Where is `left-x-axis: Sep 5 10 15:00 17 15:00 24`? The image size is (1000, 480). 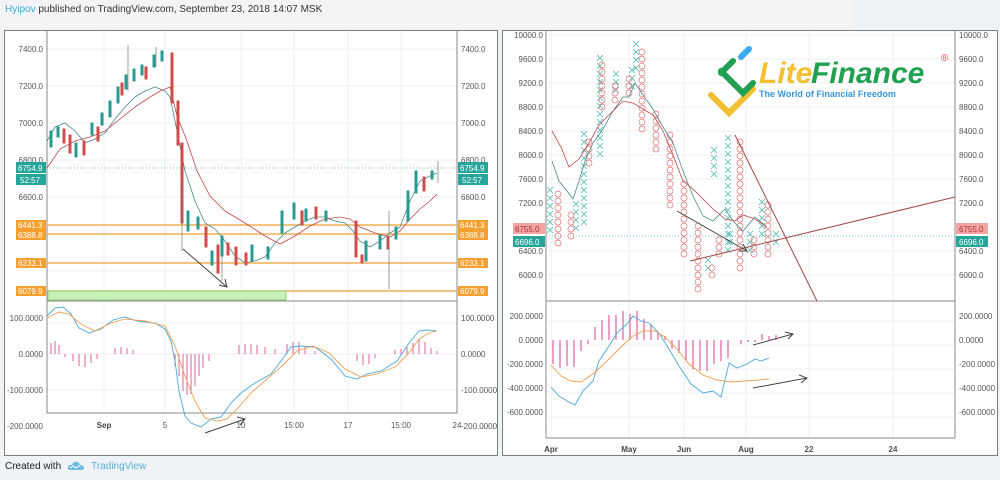 left-x-axis: Sep 5 10 15:00 17 15:00 24 is located at coordinates (279, 425).